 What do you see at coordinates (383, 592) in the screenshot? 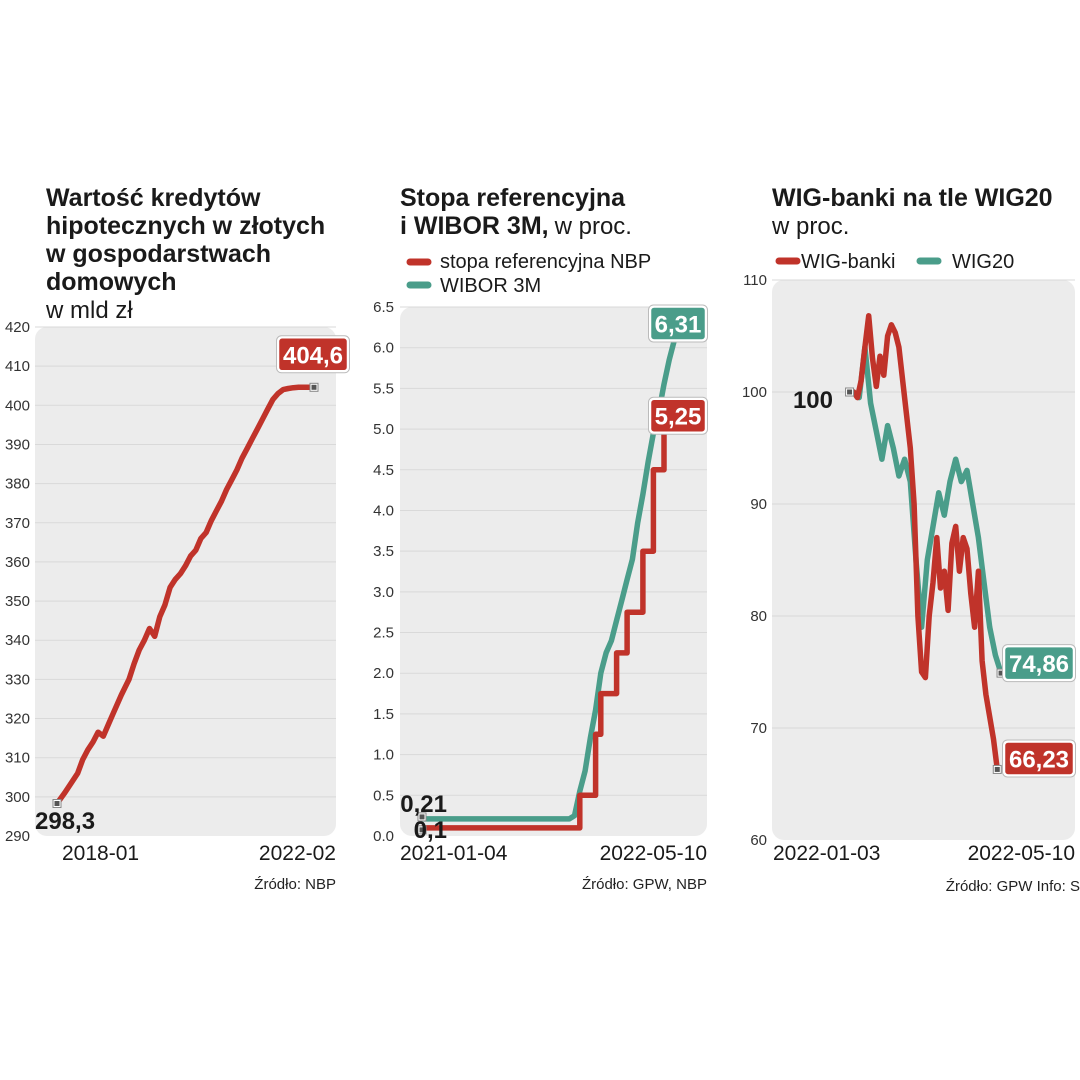
I see `chart2-ytick-label: 3.0` at bounding box center [383, 592].